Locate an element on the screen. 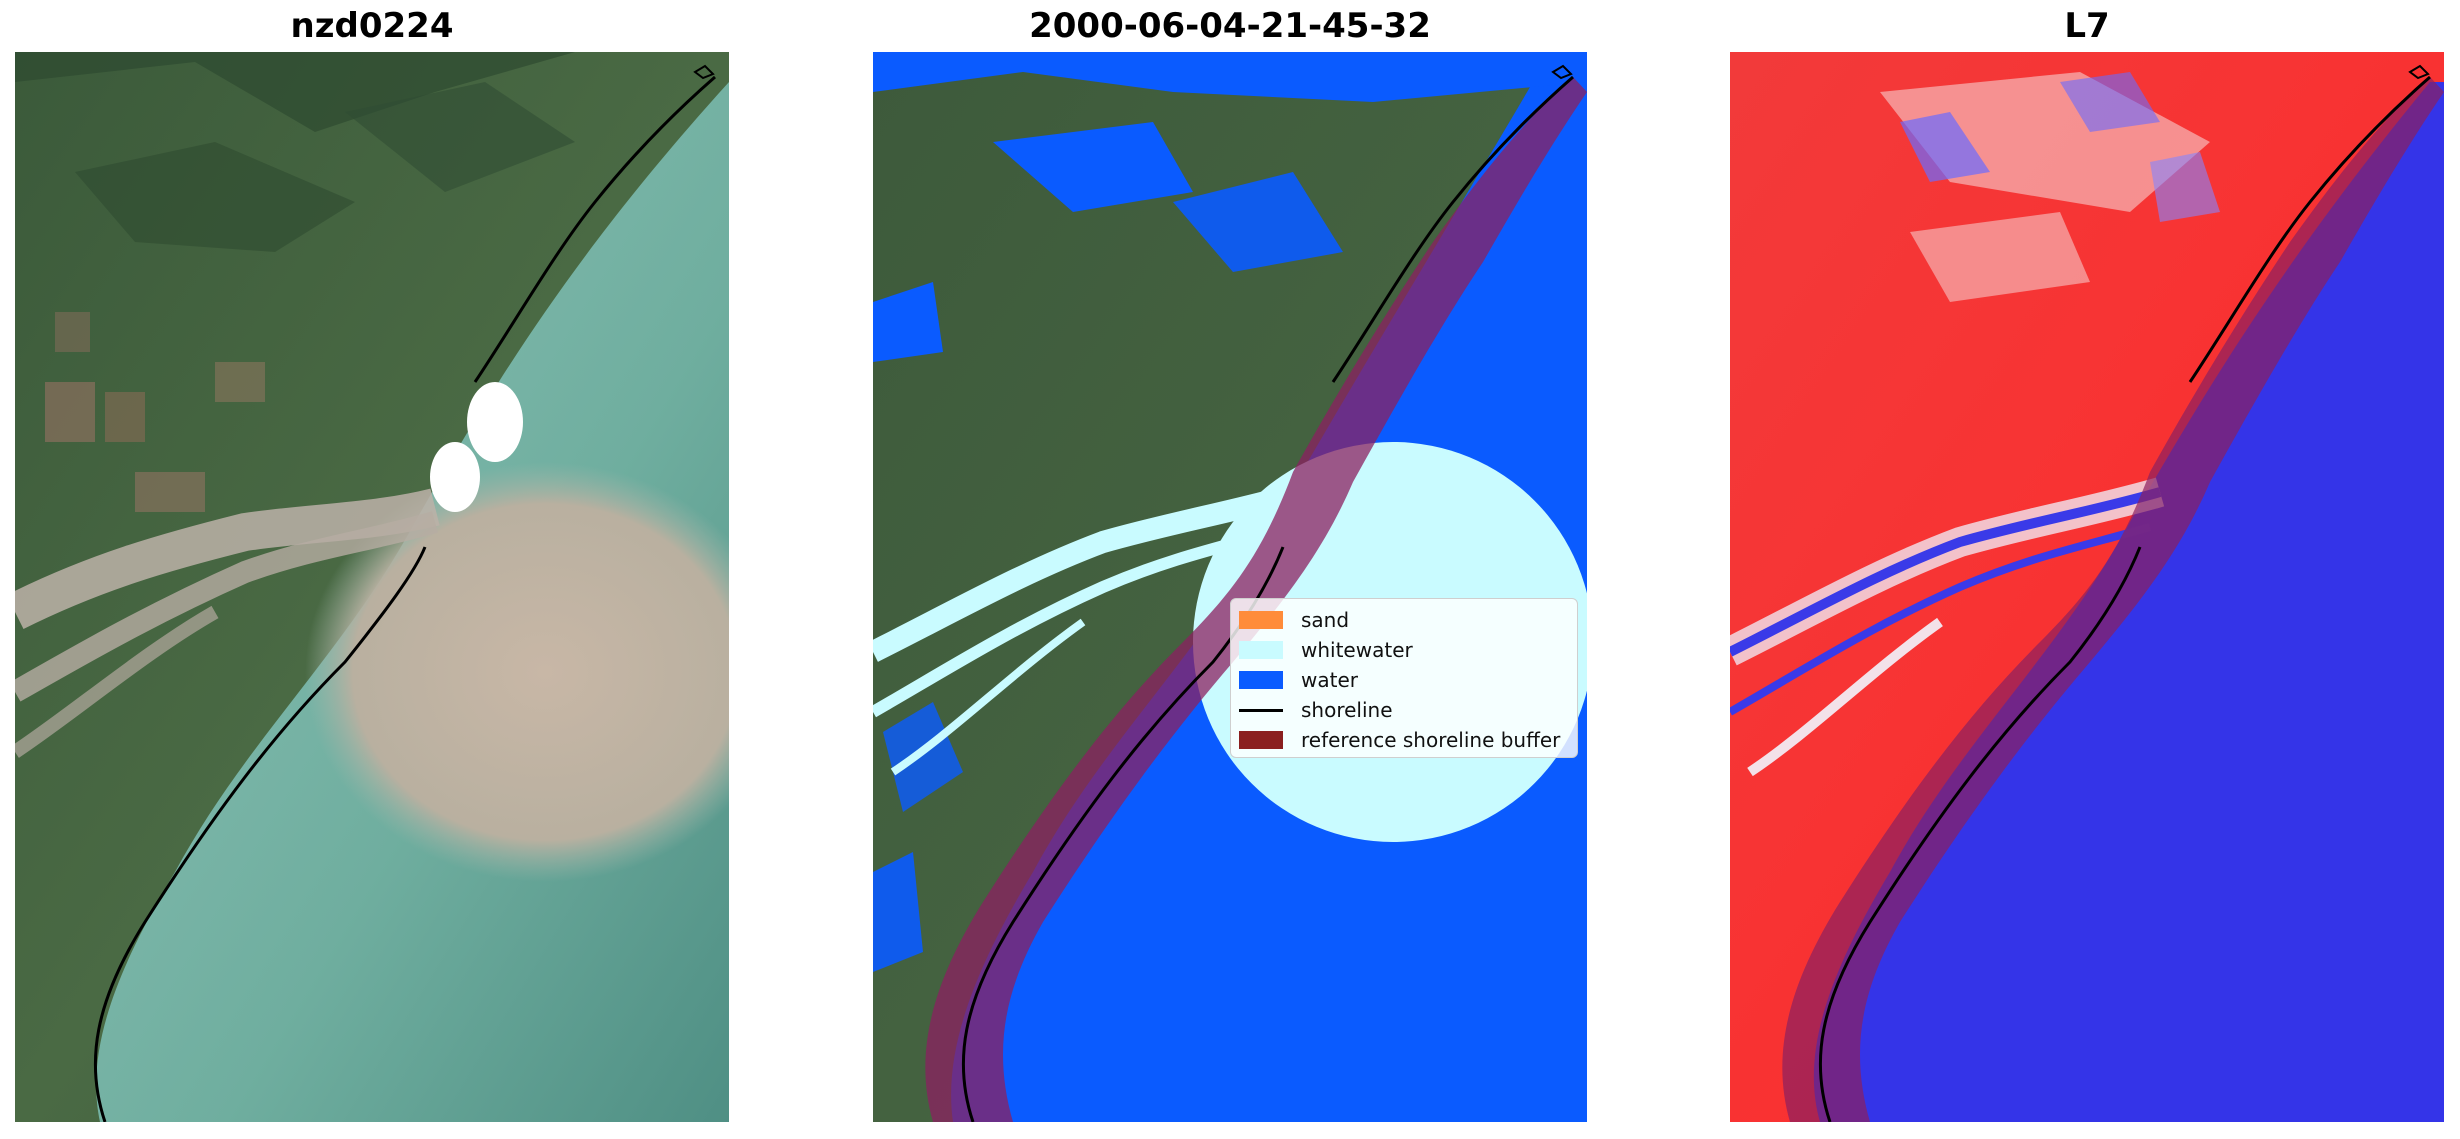 This screenshot has height=1139, width=2460. legend-item-buffer: reference shoreline buffer is located at coordinates (1404, 740).